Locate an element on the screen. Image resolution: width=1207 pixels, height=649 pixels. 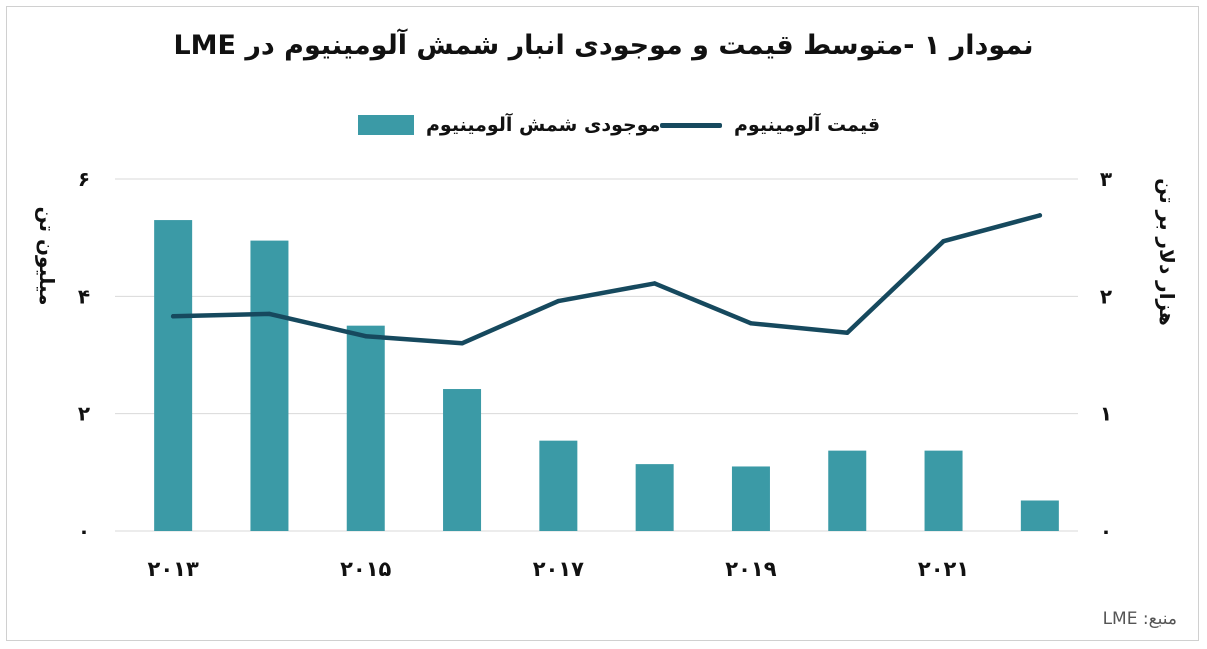
x-tick-label: ۲۰۱۹ is located at coordinates (750, 569).